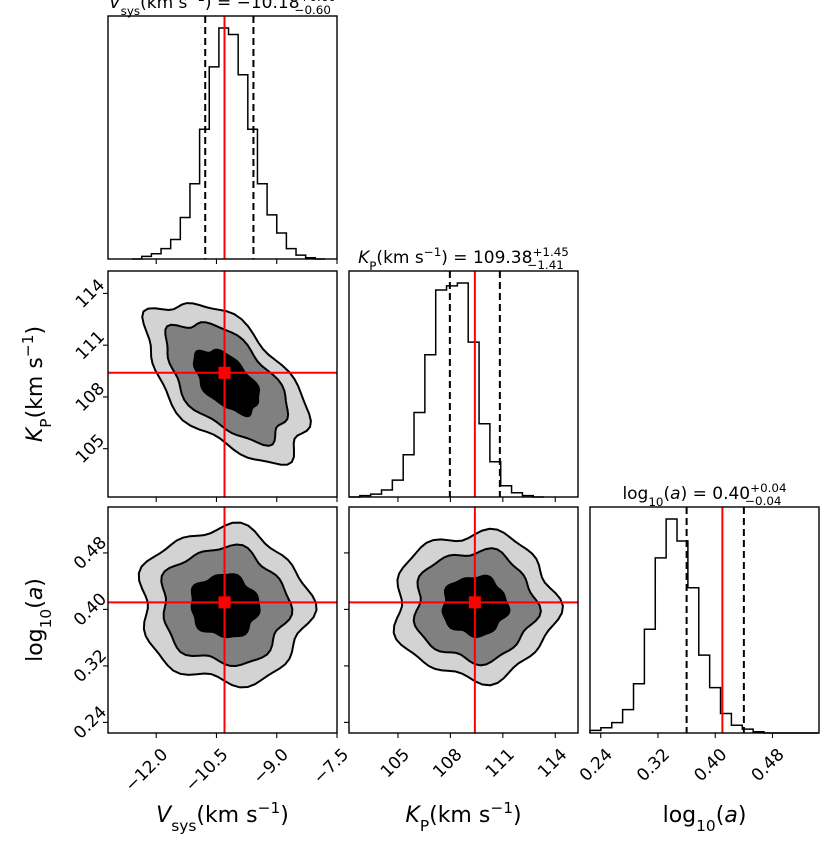 Image resolution: width=830 pixels, height=843 pixels. Describe the element at coordinates (463, 817) in the screenshot. I see `x-axis-label-kp: KP(km s−1)` at that location.